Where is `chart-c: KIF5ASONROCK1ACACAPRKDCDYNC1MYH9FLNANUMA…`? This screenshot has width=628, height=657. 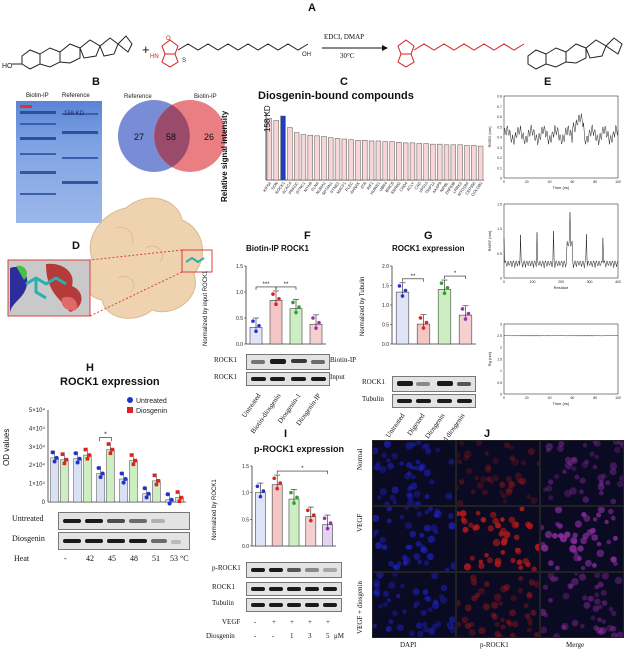
chart-c: KIF5ASONROCK1ACACAPRKDCDYNC1MYH9FLNANUMA… is located at coordinates (373, 154).